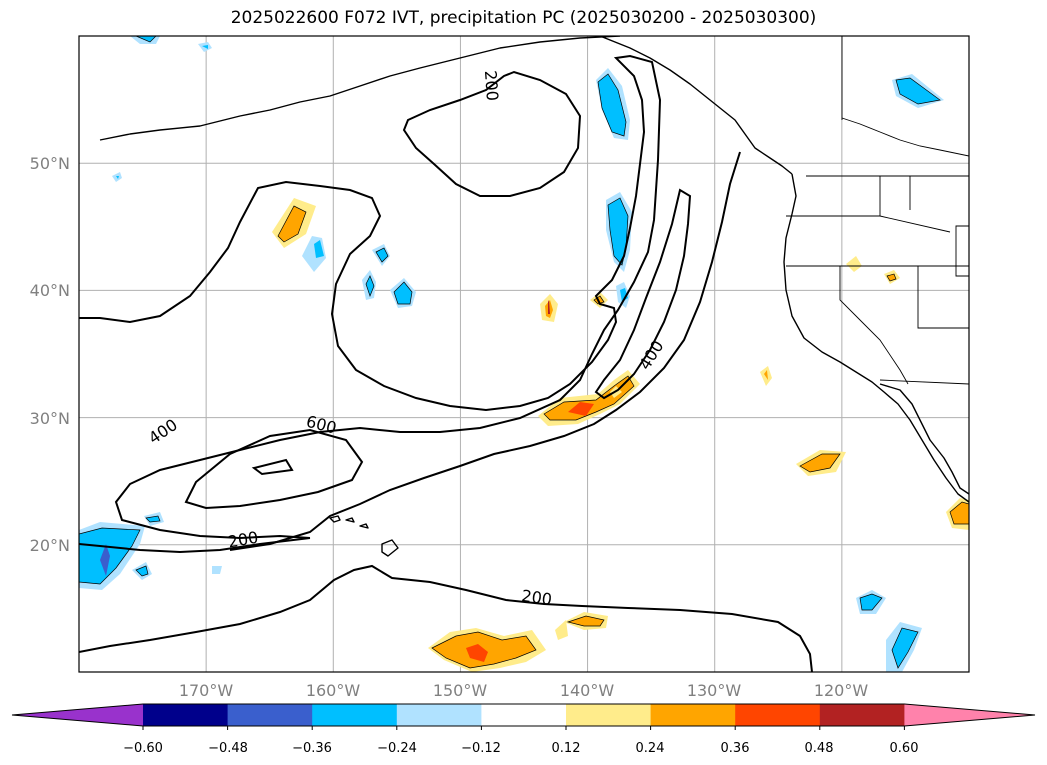 The width and height of the screenshot is (1047, 765). What do you see at coordinates (50, 290) in the screenshot?
I see `lat-label-40: 40°N` at bounding box center [50, 290].